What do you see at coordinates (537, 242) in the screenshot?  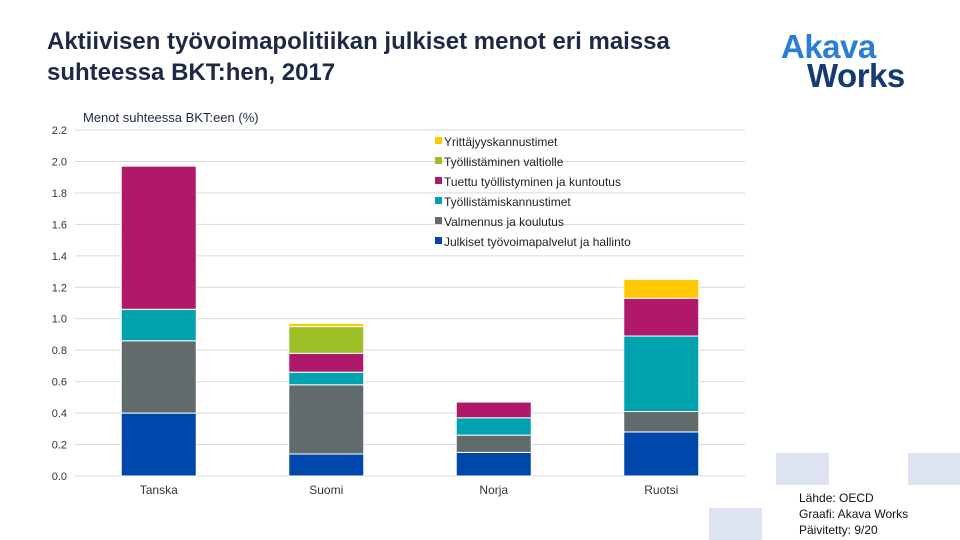 I see `legend-label: Julkiset työvoimapalvelut ja hallinto` at bounding box center [537, 242].